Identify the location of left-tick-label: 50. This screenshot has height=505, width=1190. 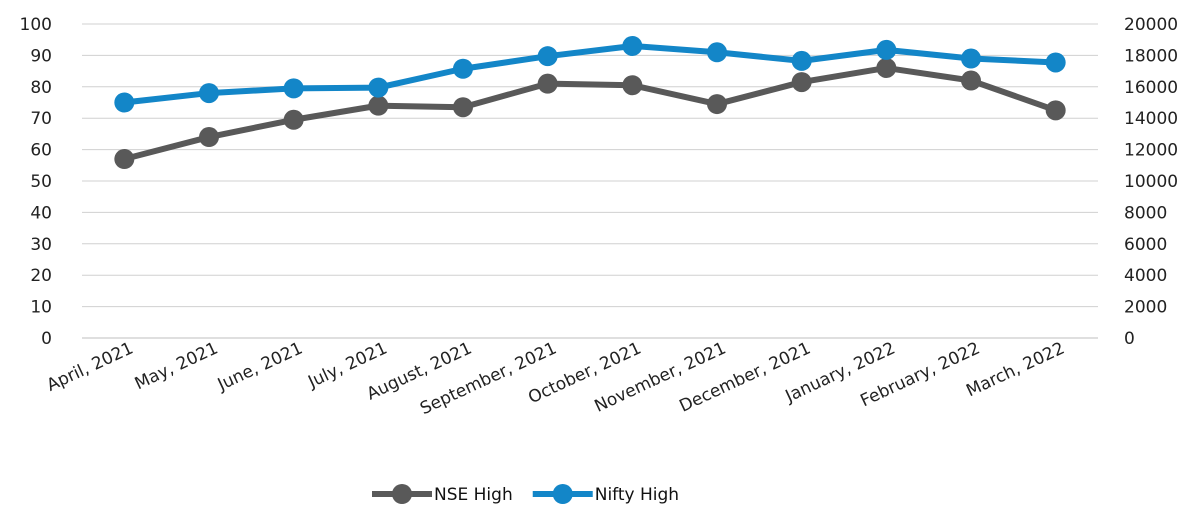
(41, 182).